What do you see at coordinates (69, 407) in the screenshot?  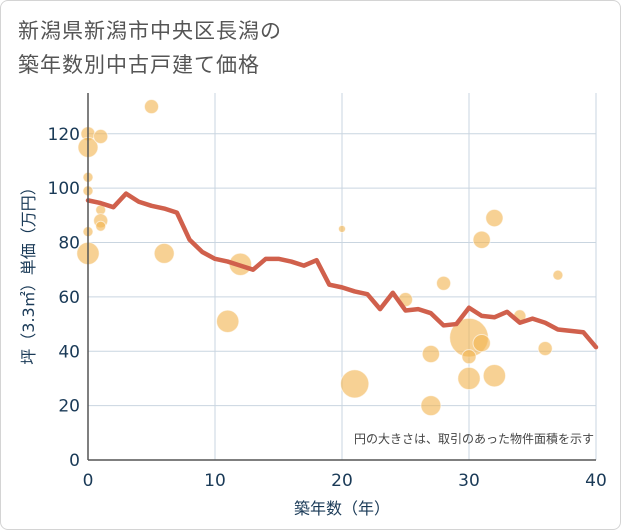 I see `y-tick-label: 20` at bounding box center [69, 407].